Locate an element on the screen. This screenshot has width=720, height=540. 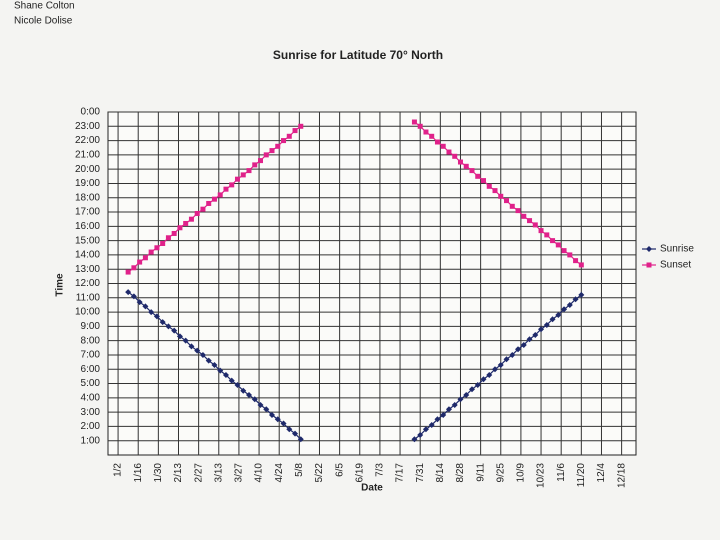
y-tick-label: 20:00 is located at coordinates (87, 169).